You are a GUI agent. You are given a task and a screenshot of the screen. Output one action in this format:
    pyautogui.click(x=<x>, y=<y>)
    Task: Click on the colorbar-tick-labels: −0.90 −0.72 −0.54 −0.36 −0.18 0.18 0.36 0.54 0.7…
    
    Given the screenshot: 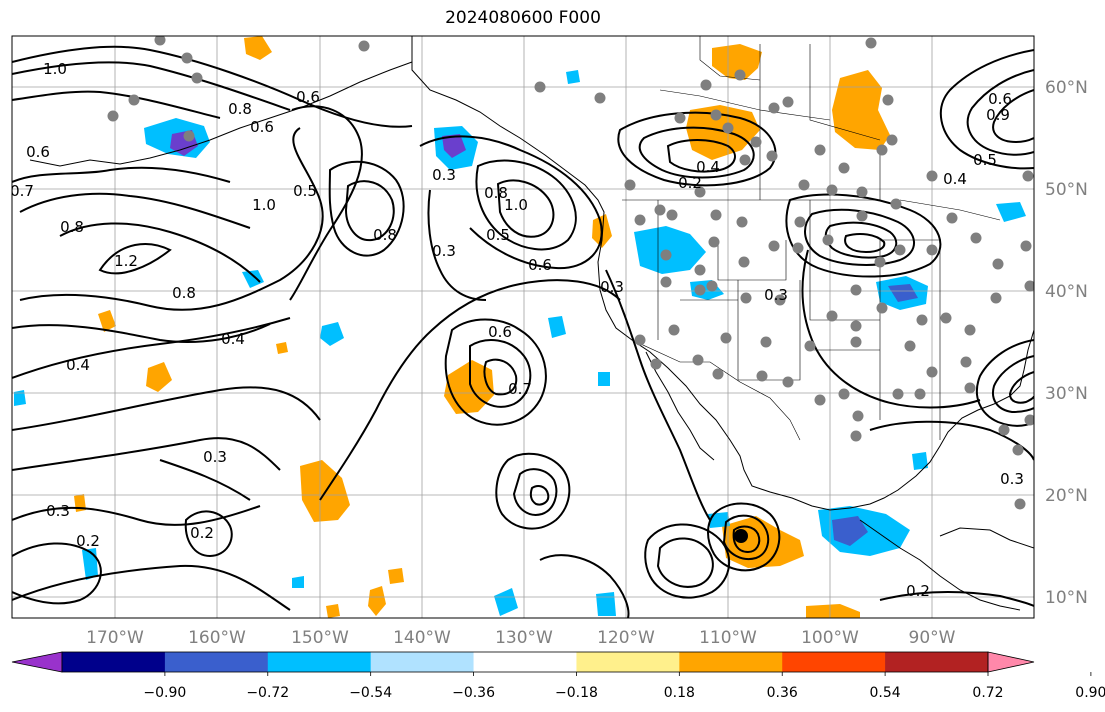 What is the action you would take?
    pyautogui.click(x=624, y=686)
    